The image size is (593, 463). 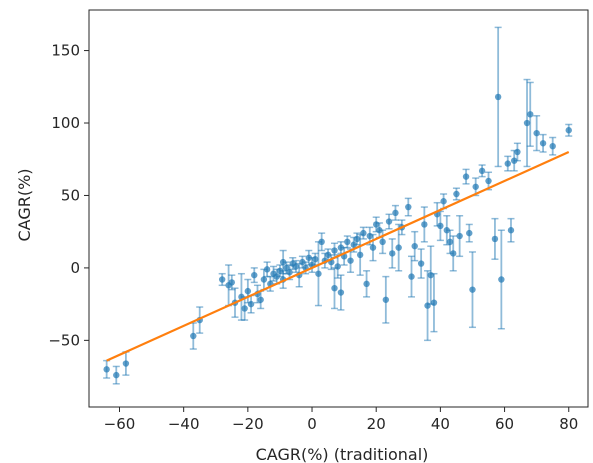 I want to click on y-tick-label: −50, so click(x=64, y=340).